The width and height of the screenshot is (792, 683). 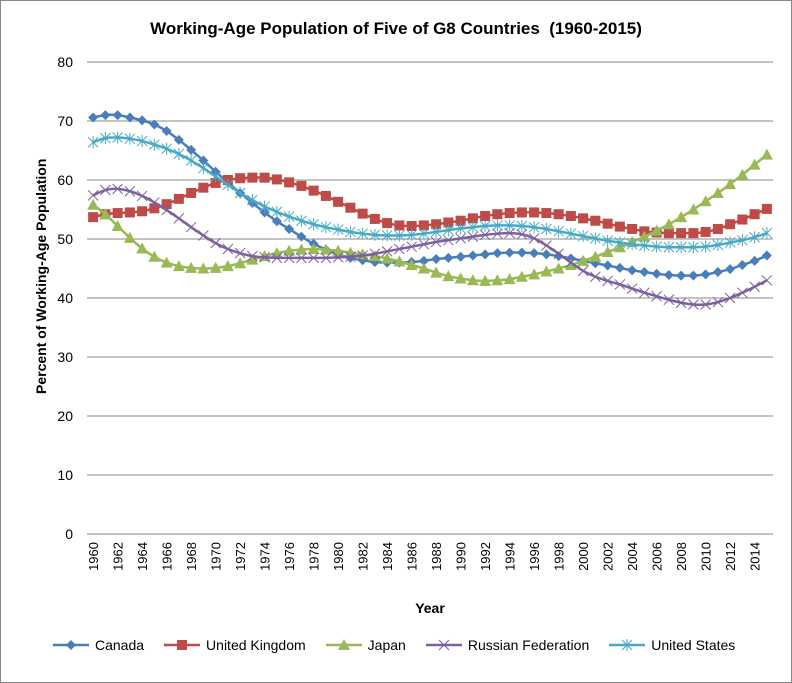 I want to click on x-tick-label: 2004, so click(x=632, y=556).